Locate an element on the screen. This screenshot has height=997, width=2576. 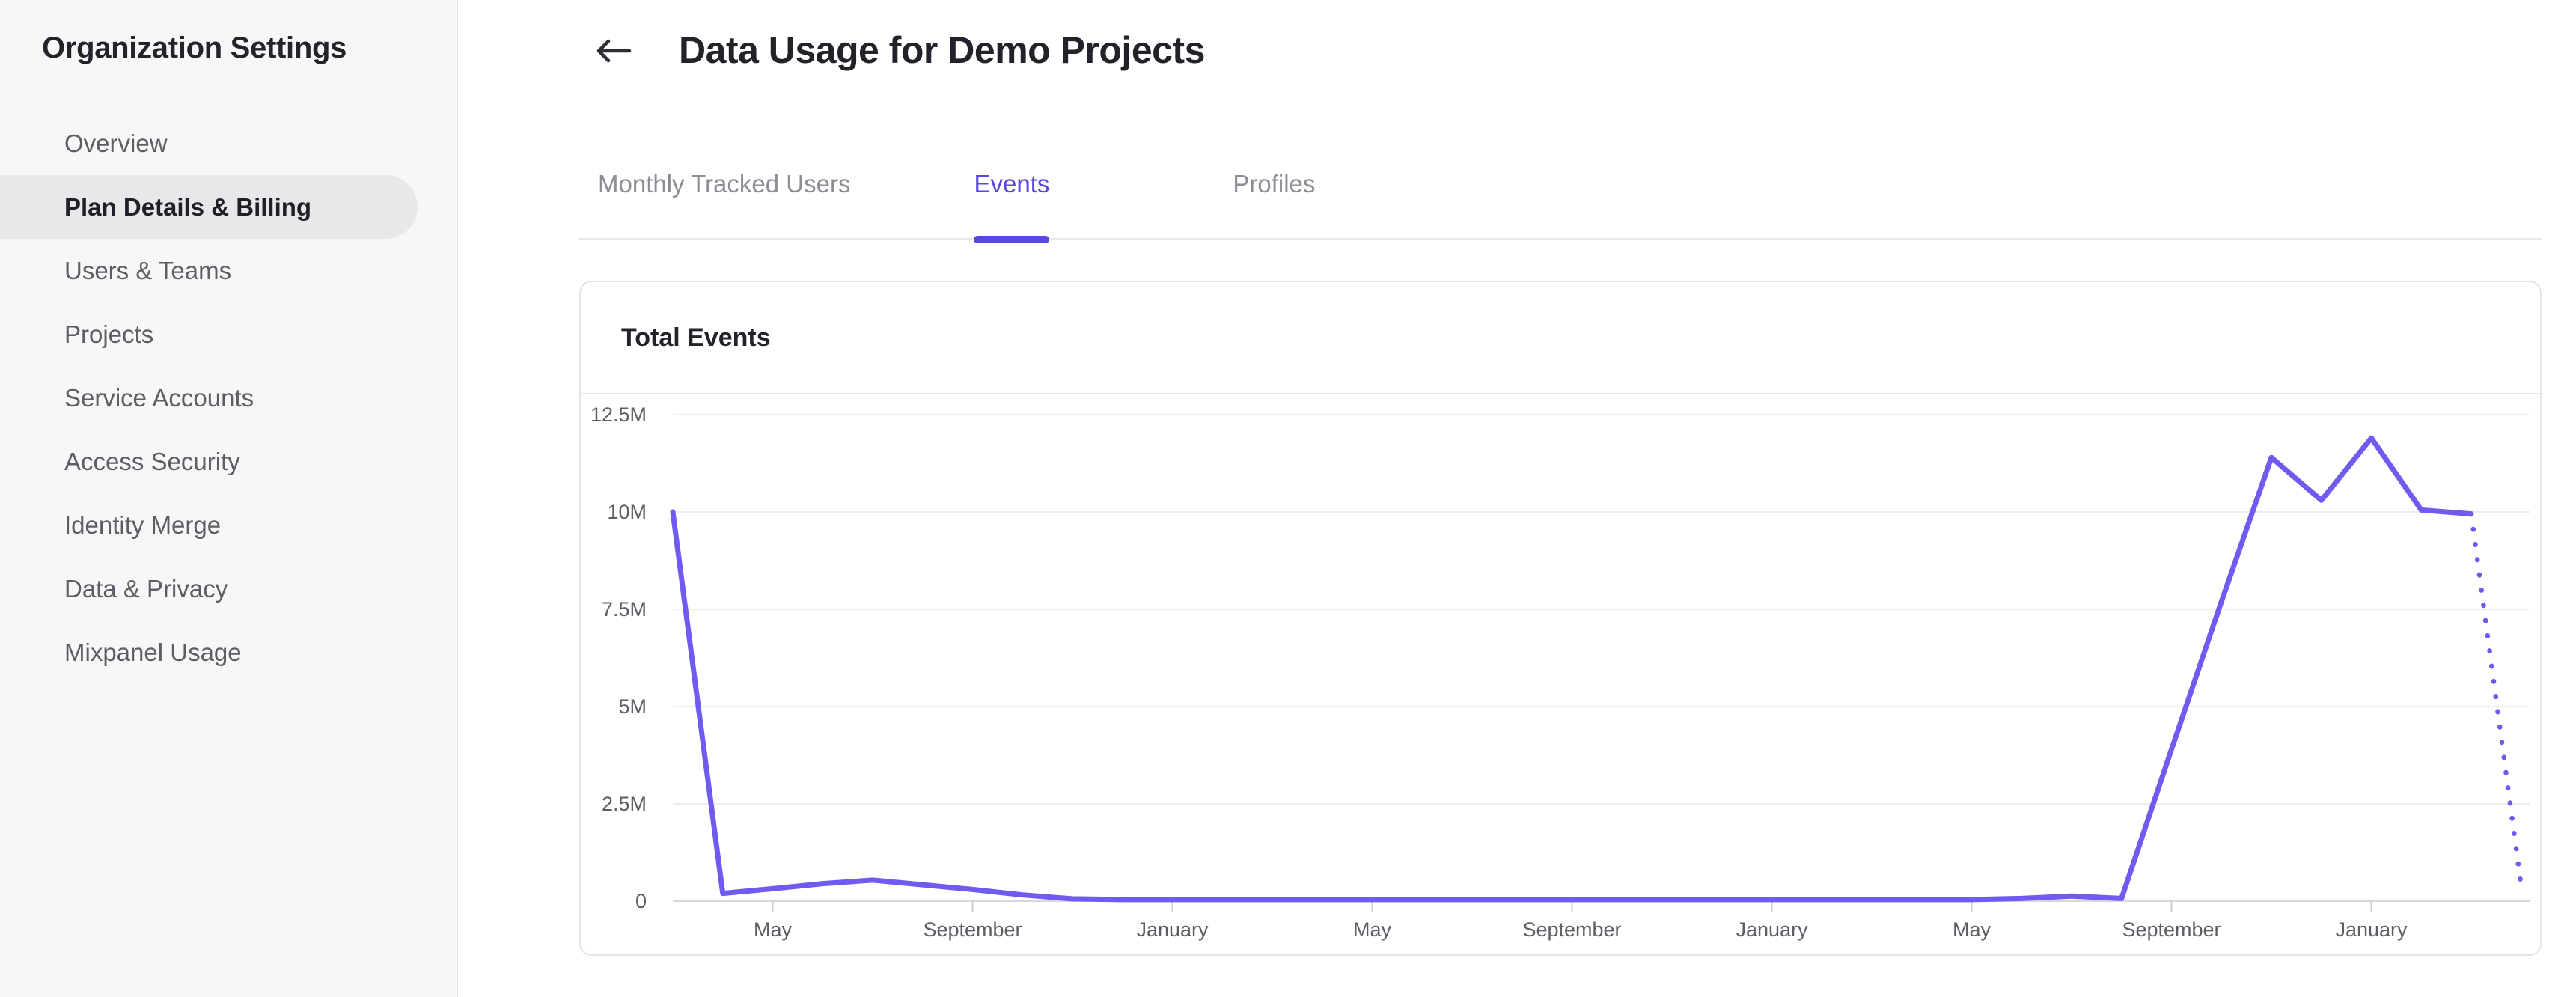
back-button is located at coordinates (613, 51).